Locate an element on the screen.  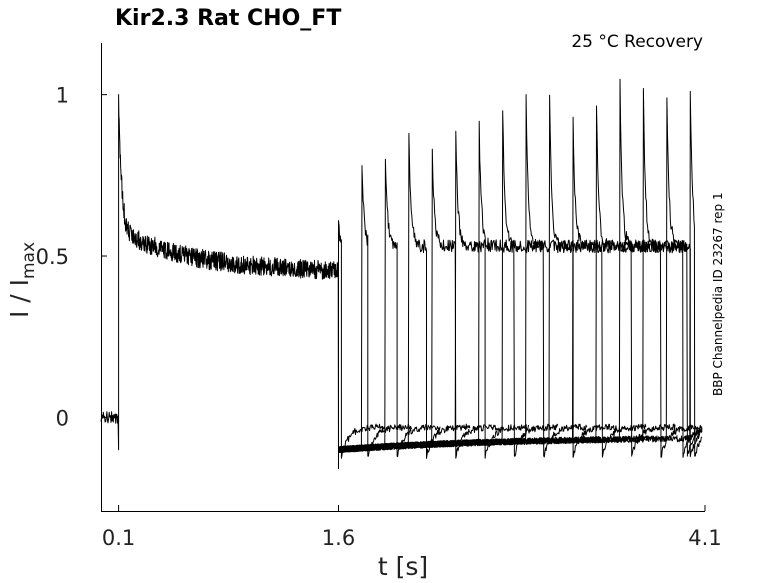
y-tick-label-0: 0 is located at coordinates (62, 418).